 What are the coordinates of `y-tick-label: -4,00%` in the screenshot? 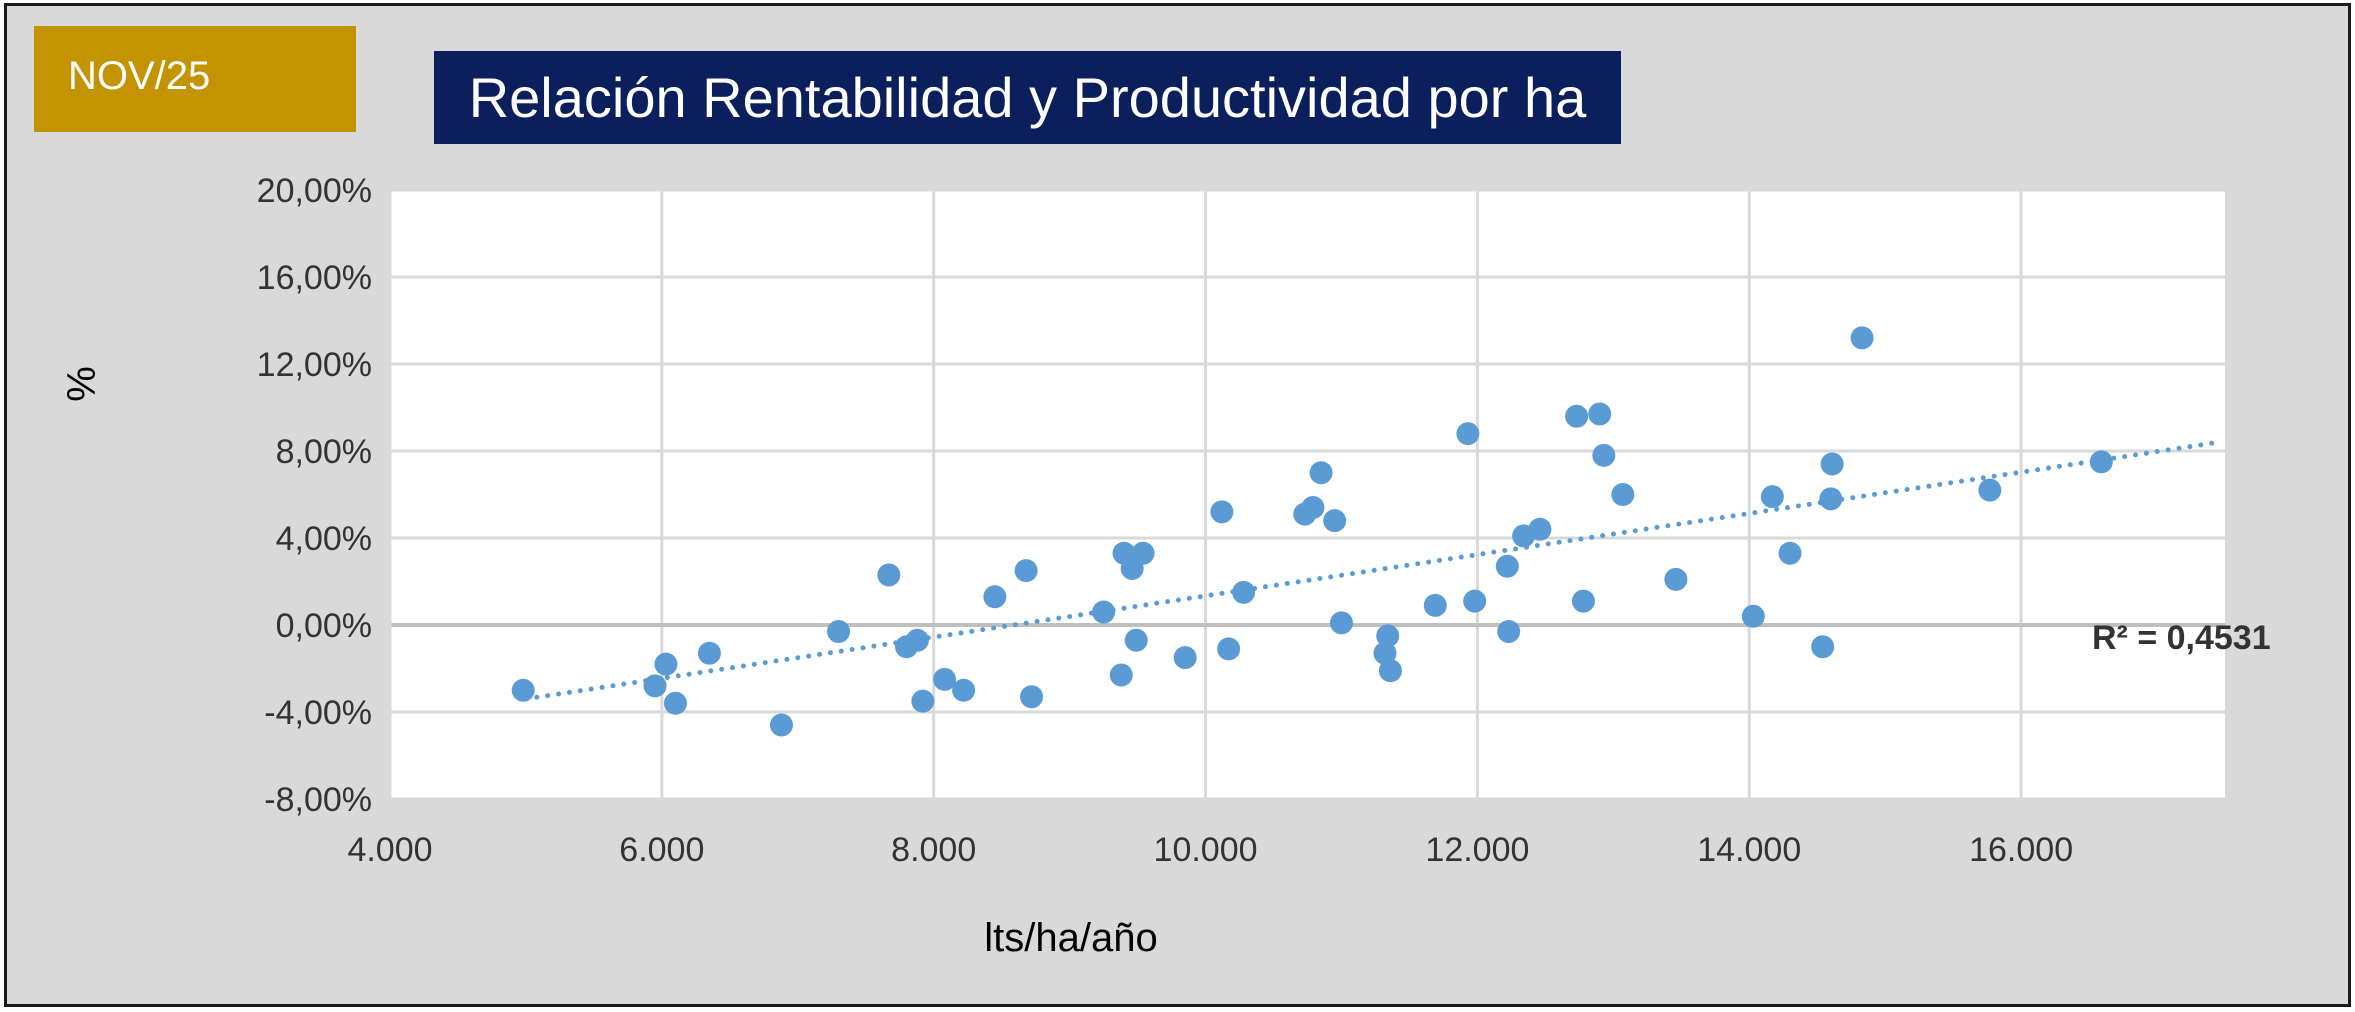 It's located at (318, 713).